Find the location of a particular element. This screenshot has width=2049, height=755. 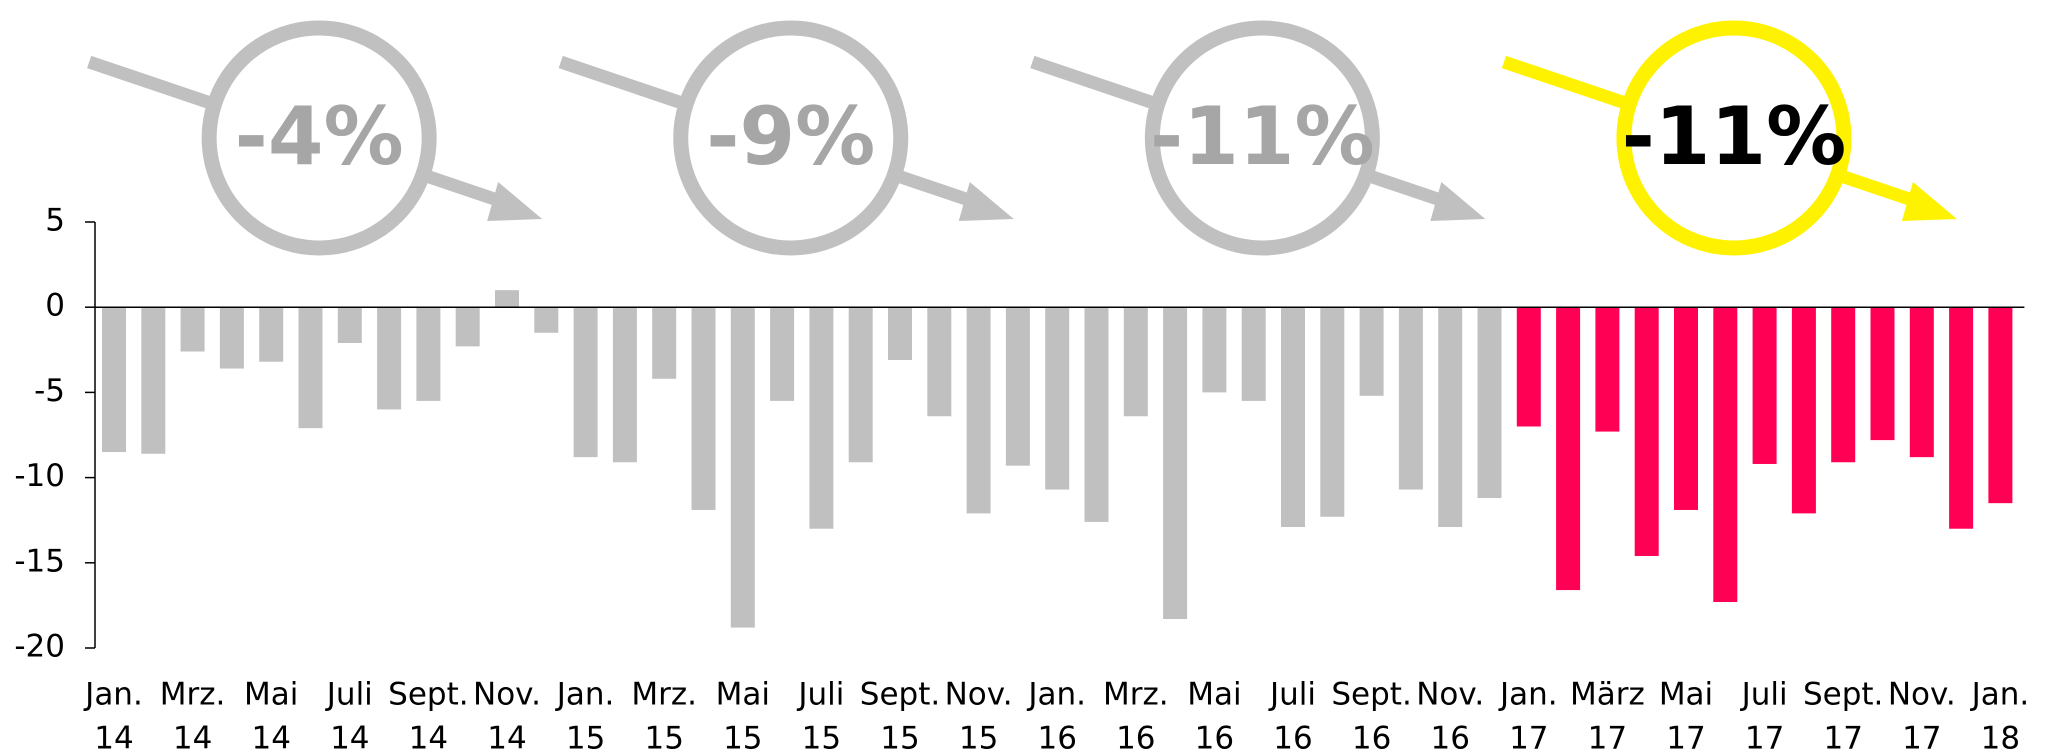

y-tick-label: 0 is located at coordinates (55, 306).